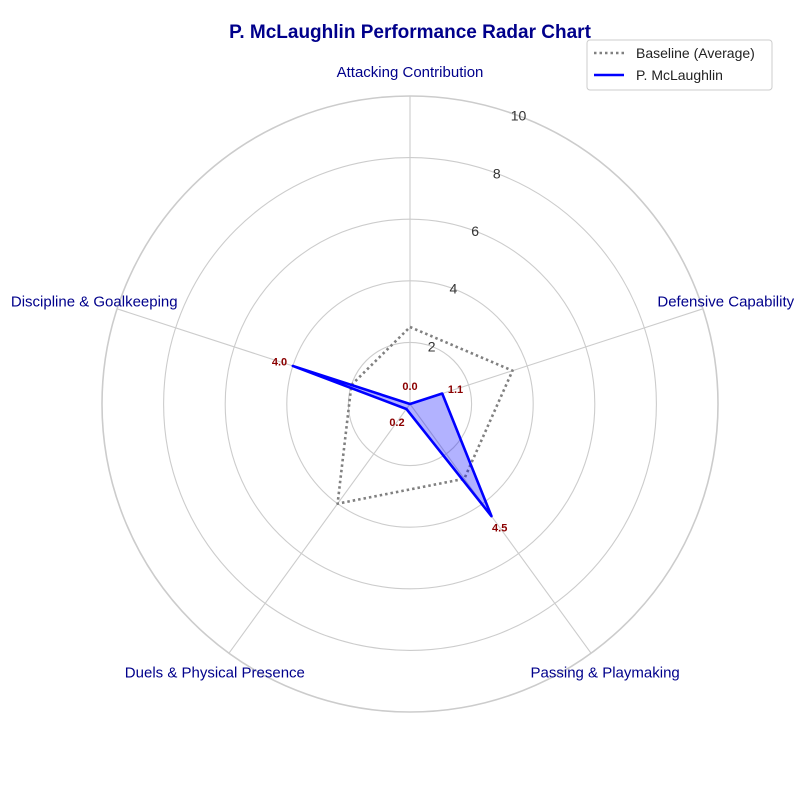  Describe the element at coordinates (725, 301) in the screenshot. I see `category-label: Defensive Capability` at that location.